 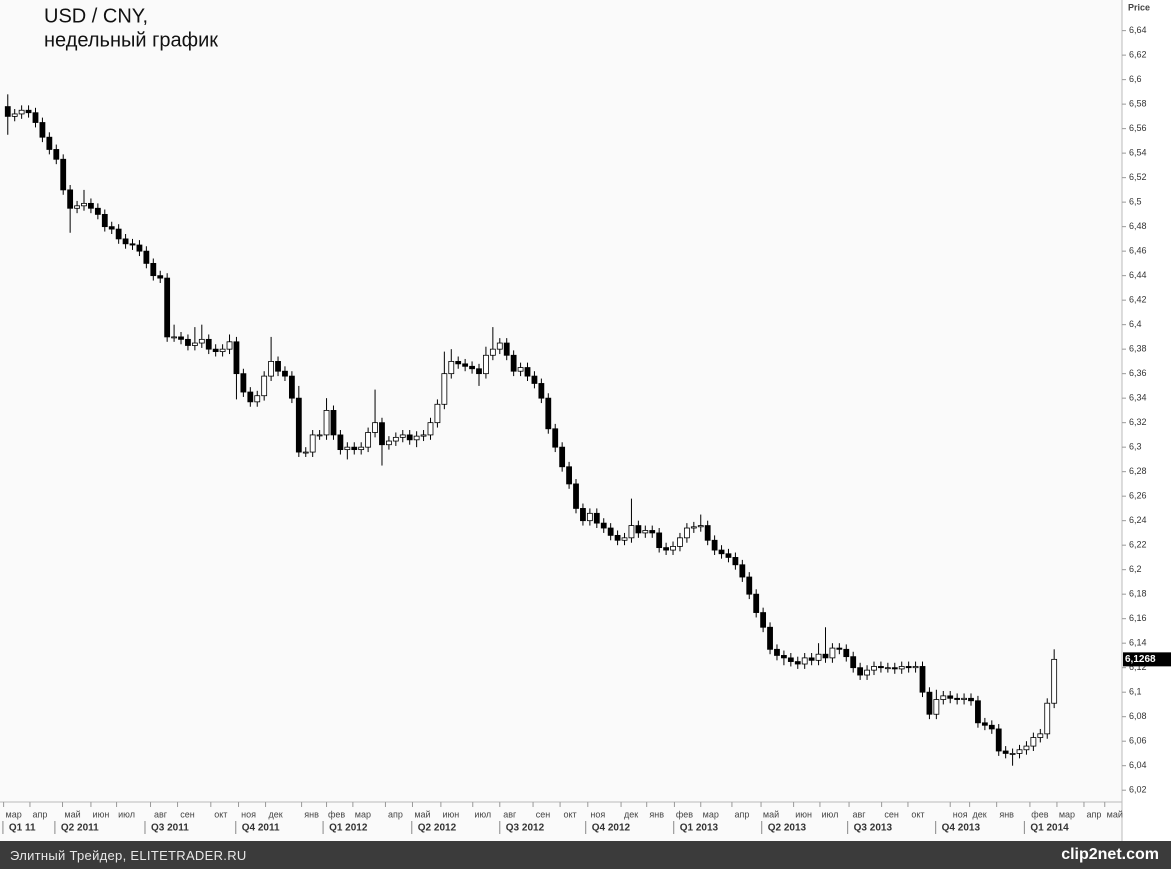 I want to click on last-price-box, so click(x=1147, y=659).